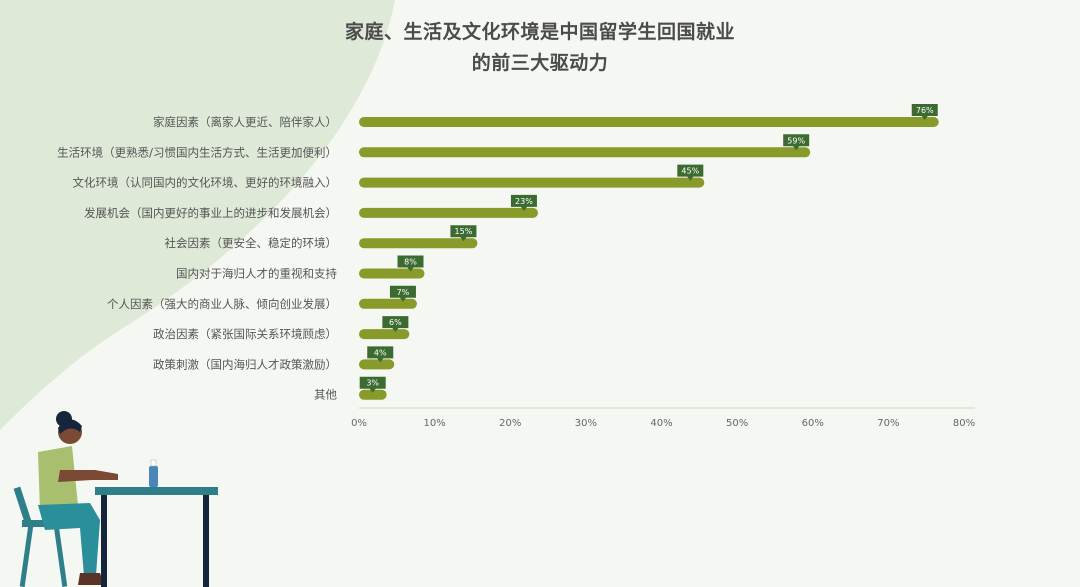  Describe the element at coordinates (245, 334) in the screenshot. I see `category-label: 政治因素（紧张国际关系环境顾虑）` at that location.